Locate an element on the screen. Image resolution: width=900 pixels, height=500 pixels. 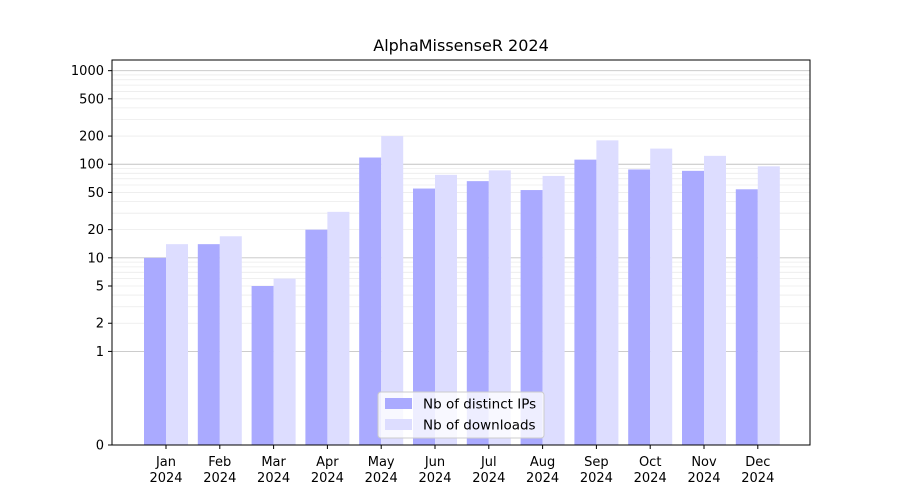
bar-distinct-ips-may is located at coordinates (370, 301).